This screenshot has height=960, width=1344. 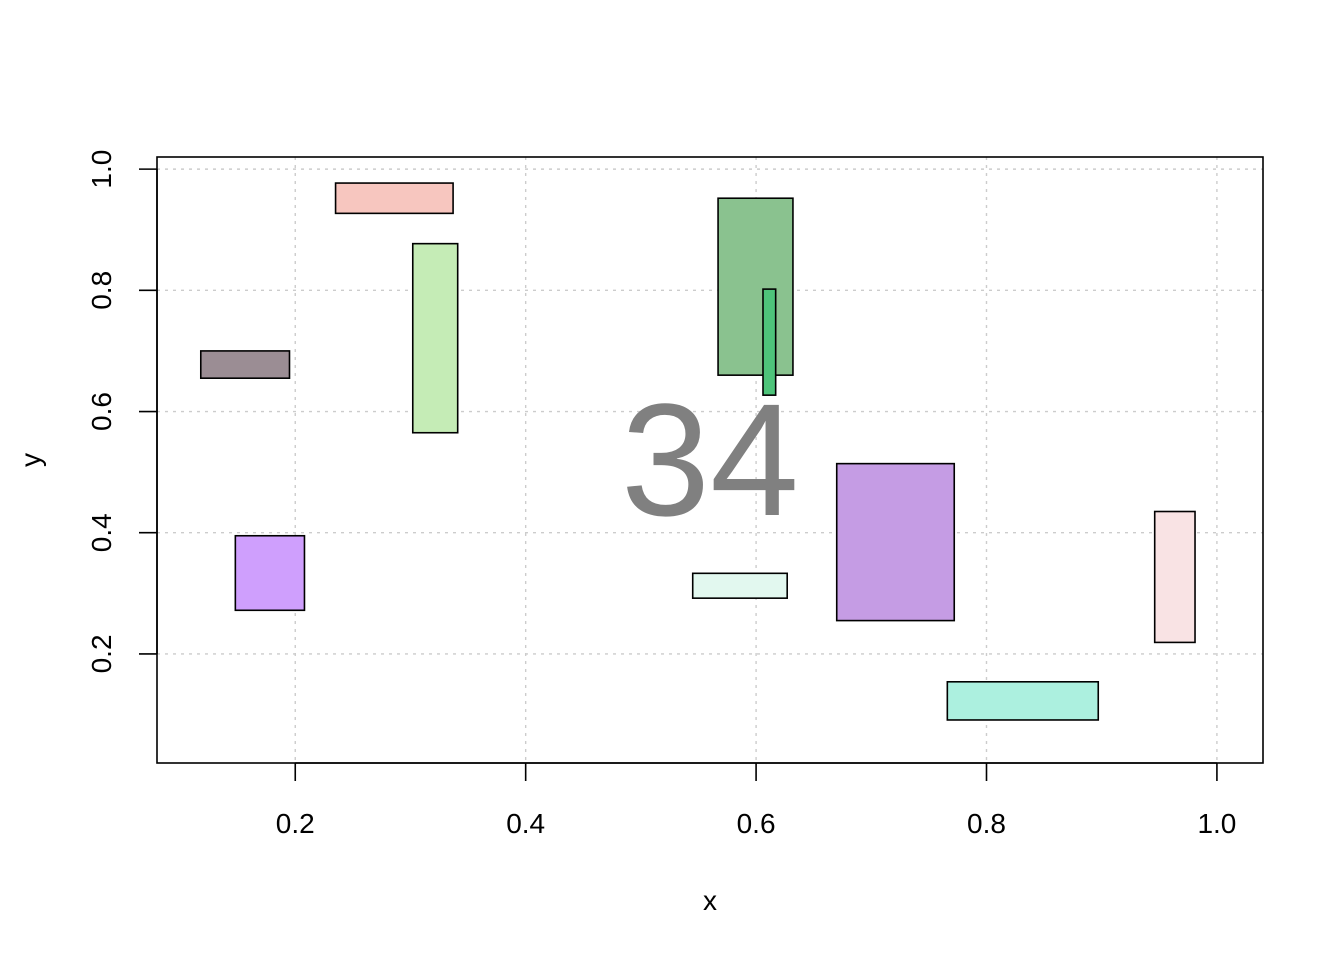 What do you see at coordinates (101, 290) in the screenshot?
I see `y-tick-label: 0.8` at bounding box center [101, 290].